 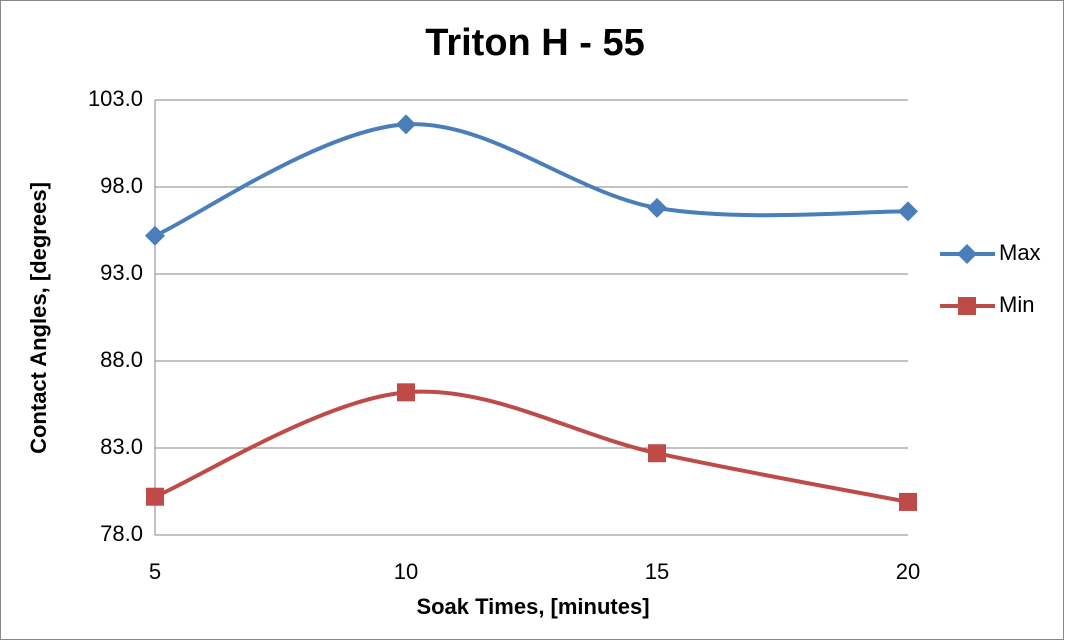 I want to click on y-tick-label: 83.0, so click(x=121, y=446).